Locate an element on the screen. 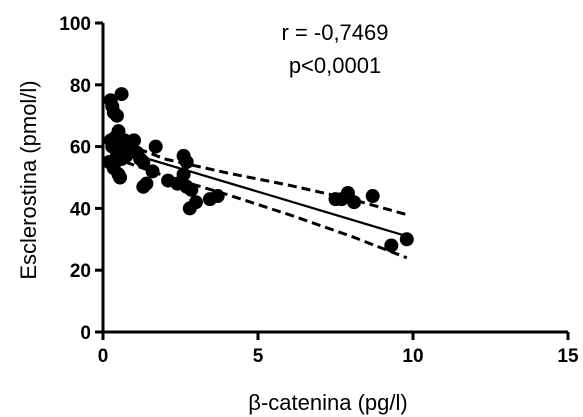 This screenshot has width=583, height=417. p-value-annotation: p<0,0001 is located at coordinates (335, 65).